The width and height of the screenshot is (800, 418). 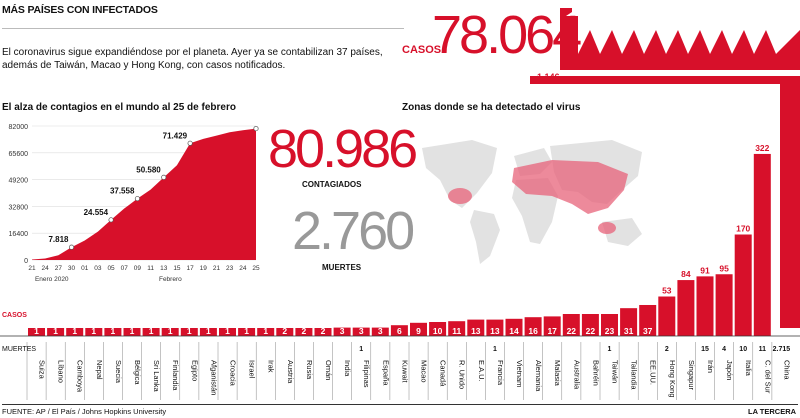 I want to click on bar-value-label: 53, so click(x=667, y=291).